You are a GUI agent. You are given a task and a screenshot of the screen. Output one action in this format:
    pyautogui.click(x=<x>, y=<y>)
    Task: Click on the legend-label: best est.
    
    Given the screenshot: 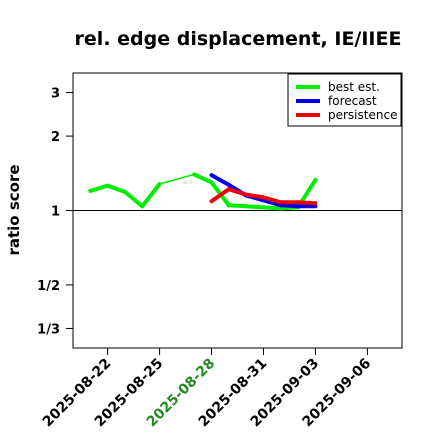 What is the action you would take?
    pyautogui.click(x=354, y=87)
    